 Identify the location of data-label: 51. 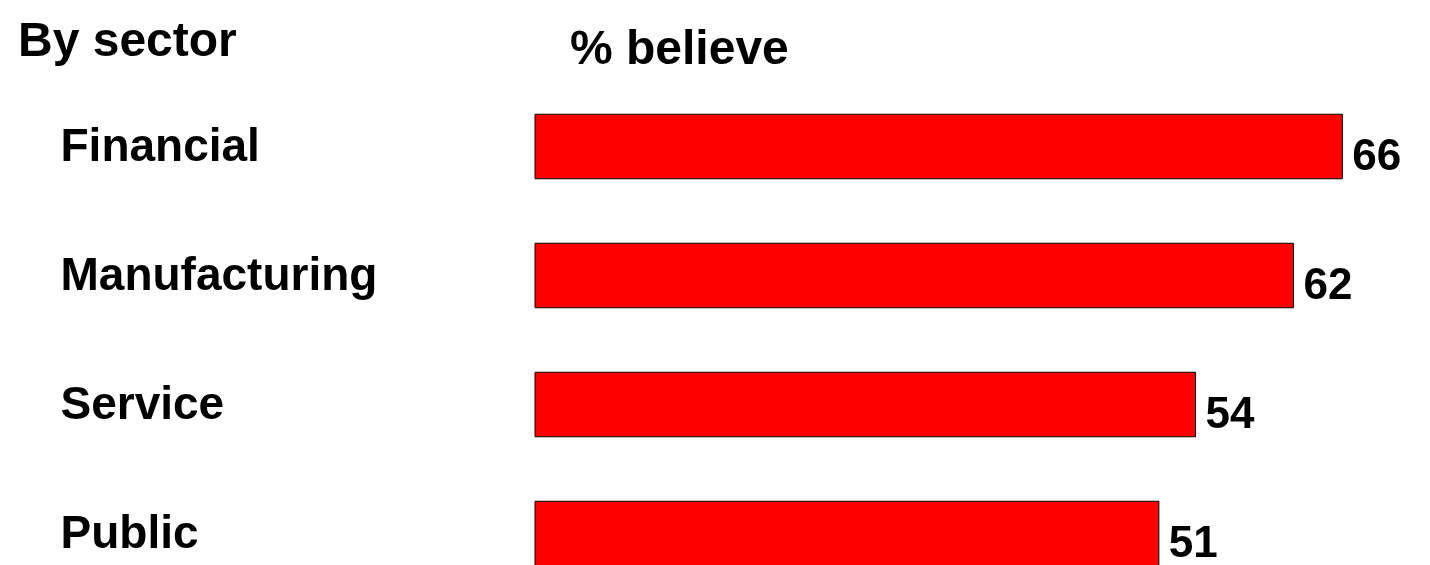
(1193, 540).